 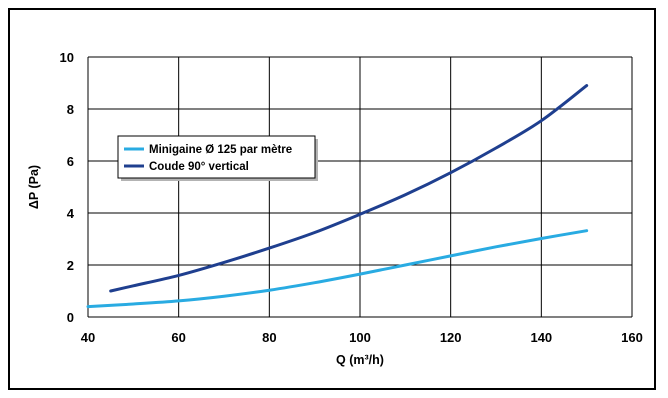 I want to click on y-tick-label: 6, so click(x=70, y=161).